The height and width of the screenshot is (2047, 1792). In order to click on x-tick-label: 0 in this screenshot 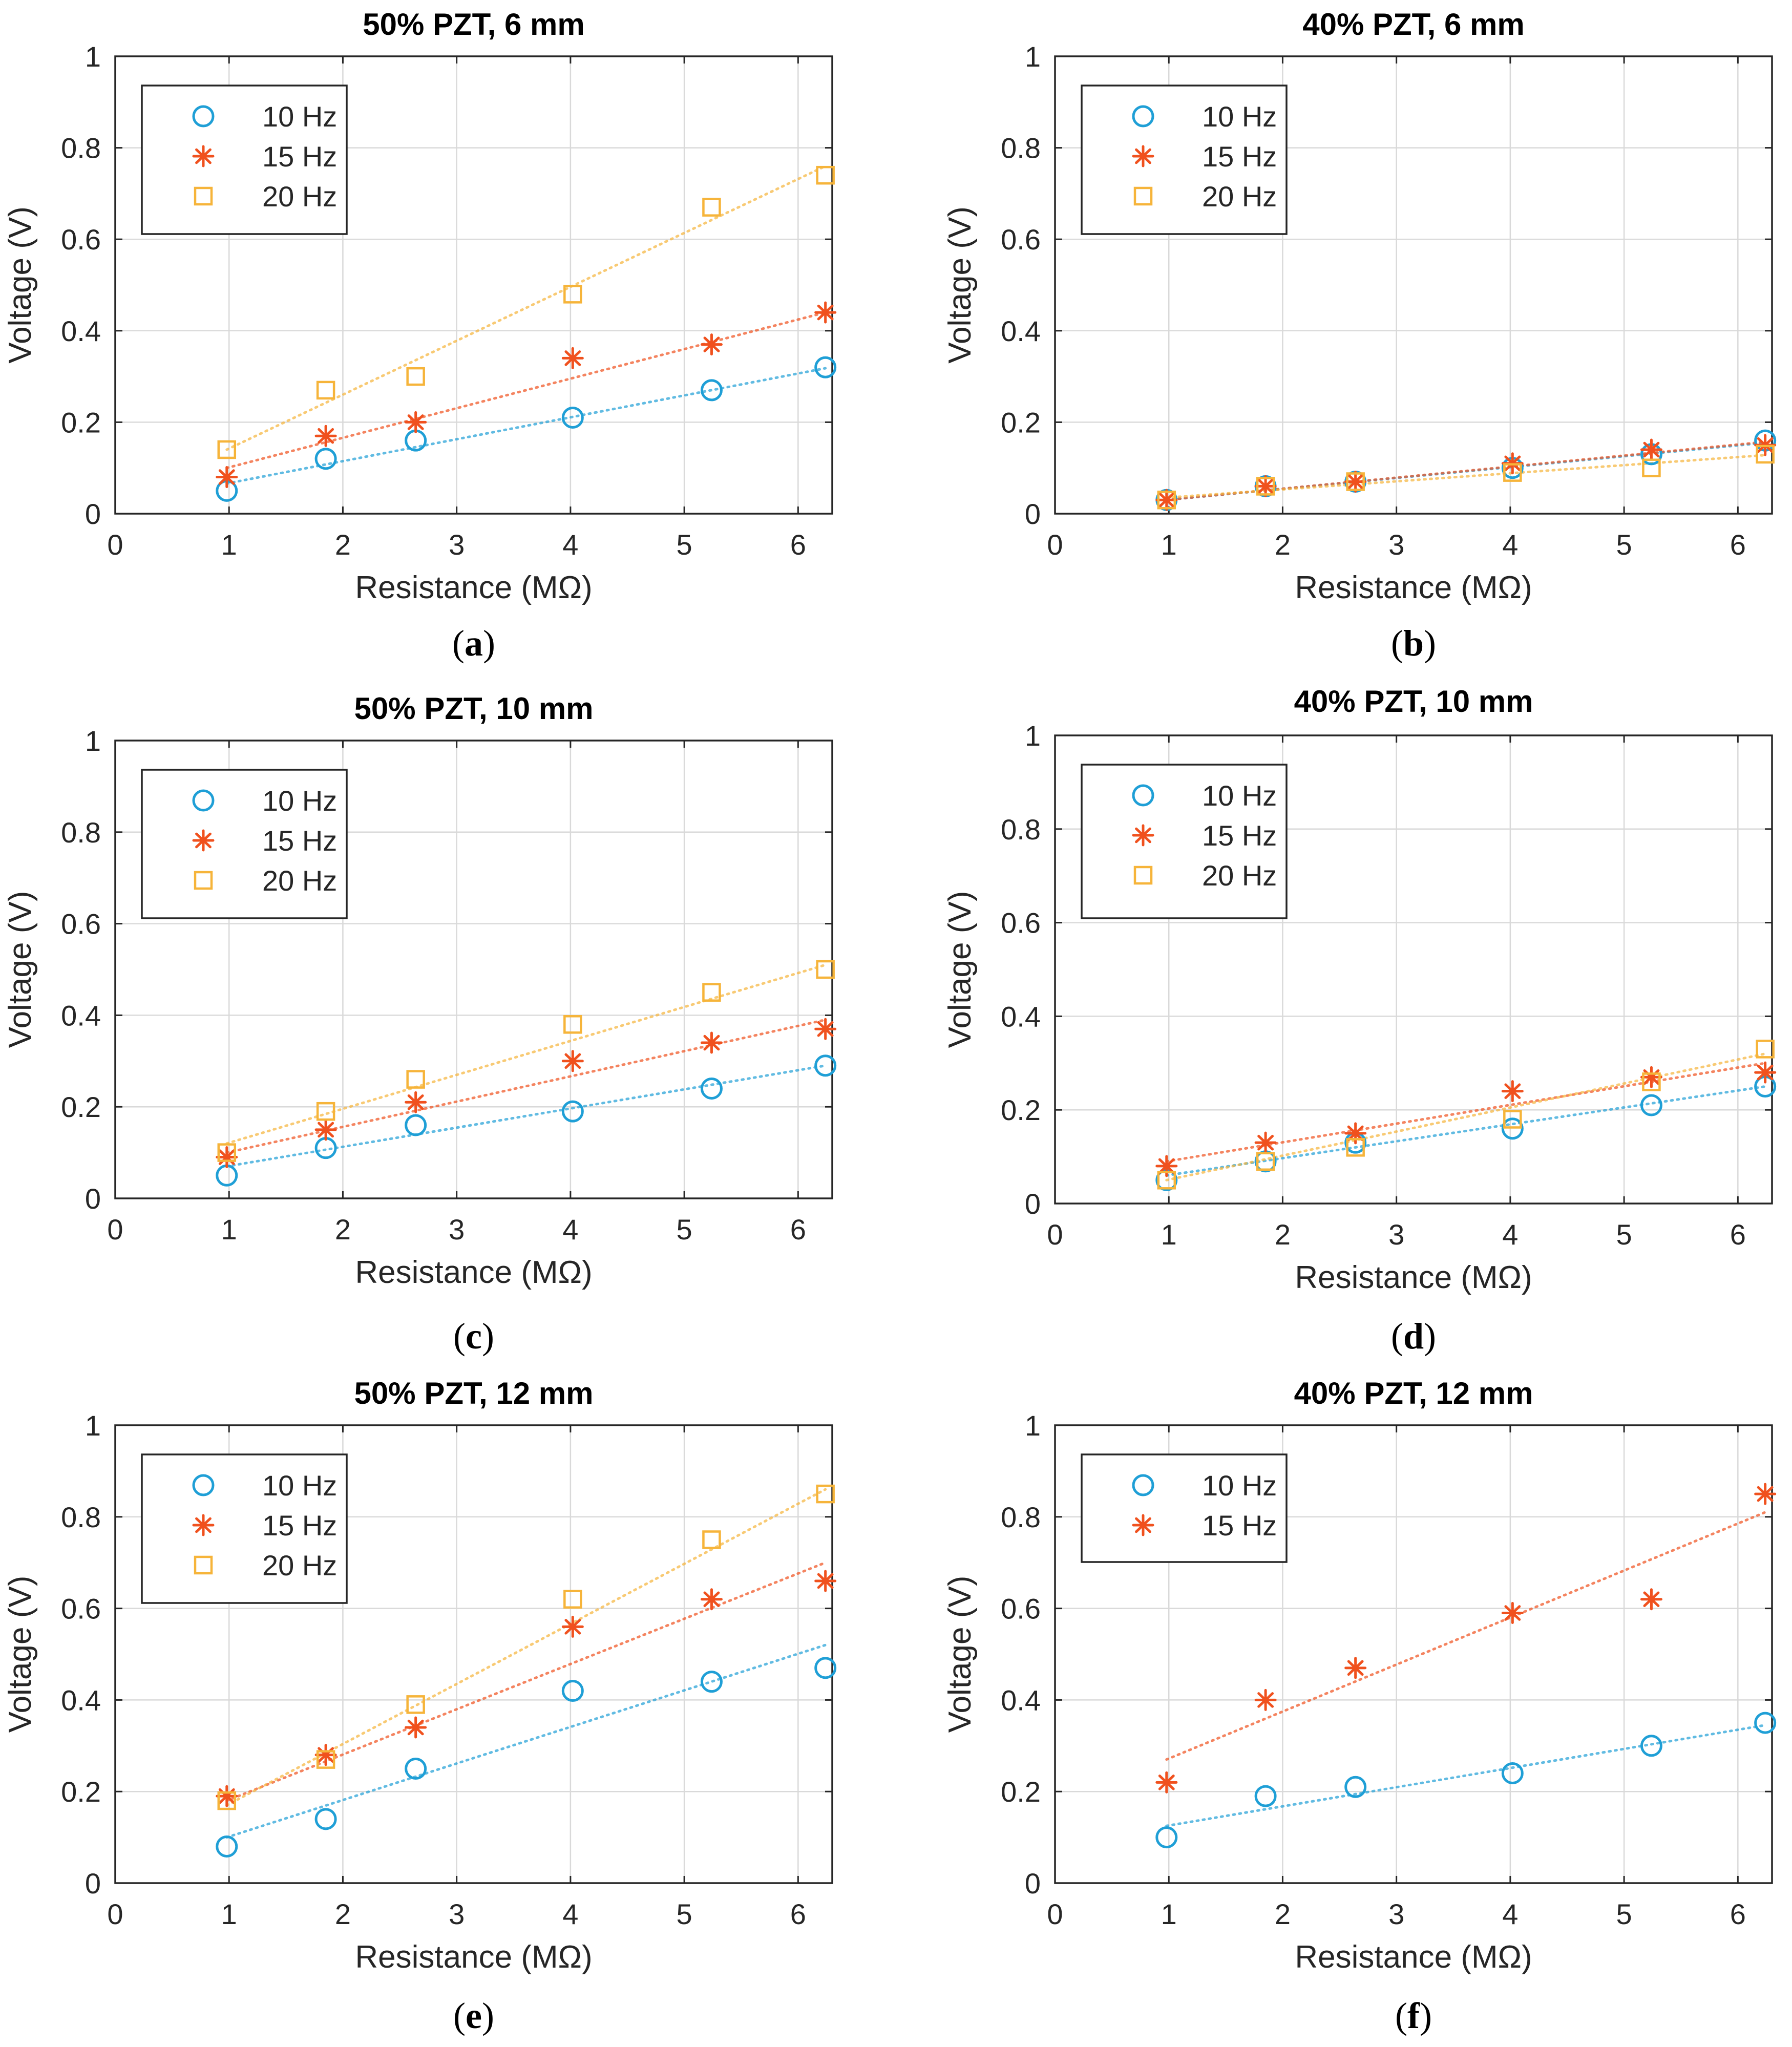, I will do `click(1055, 1914)`.